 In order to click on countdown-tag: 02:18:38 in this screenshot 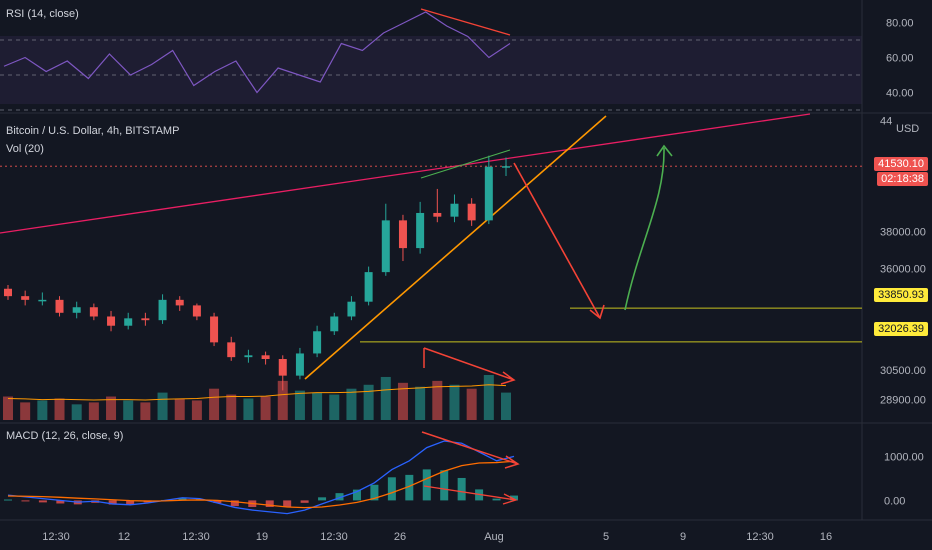, I will do `click(902, 179)`.